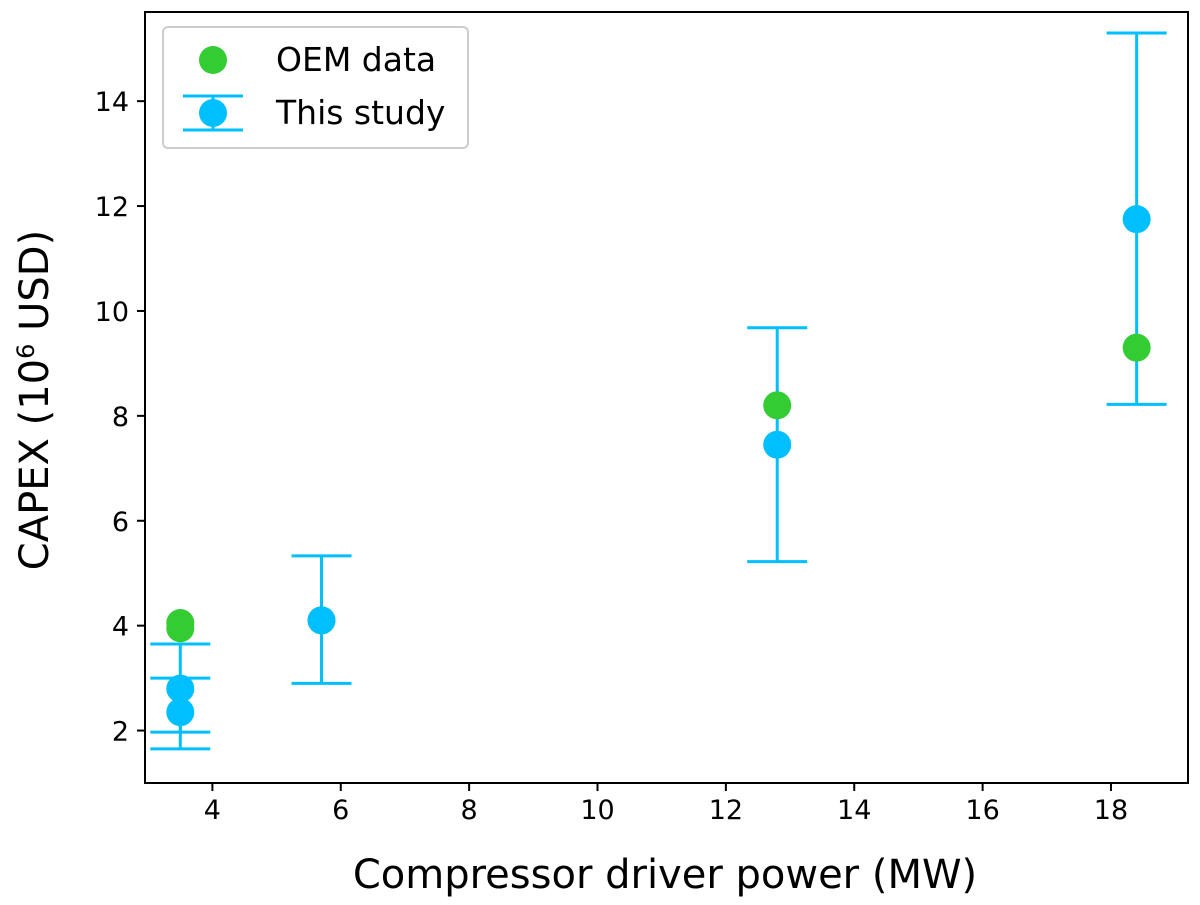 Image resolution: width=1200 pixels, height=905 pixels. What do you see at coordinates (212, 810) in the screenshot?
I see `x-tick-label: 4` at bounding box center [212, 810].